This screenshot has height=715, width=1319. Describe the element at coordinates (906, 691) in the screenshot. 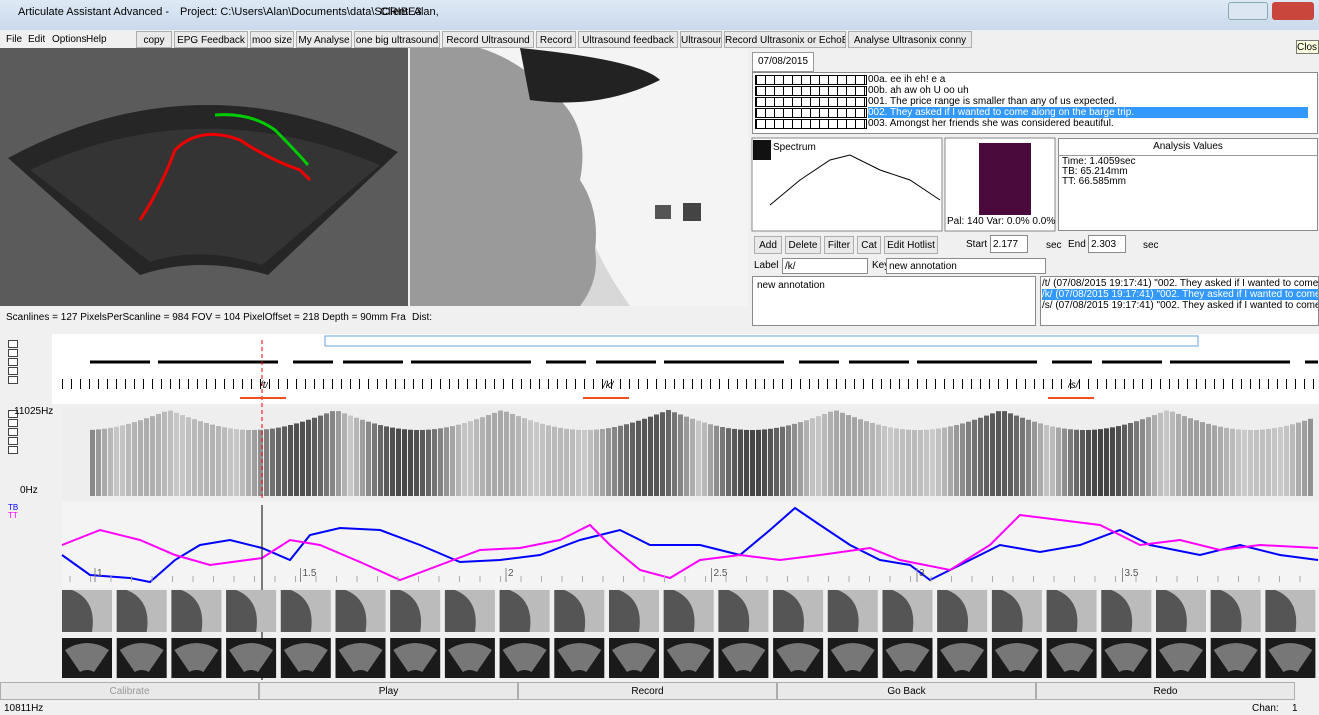

I see `bottom-button: Go Back` at that location.